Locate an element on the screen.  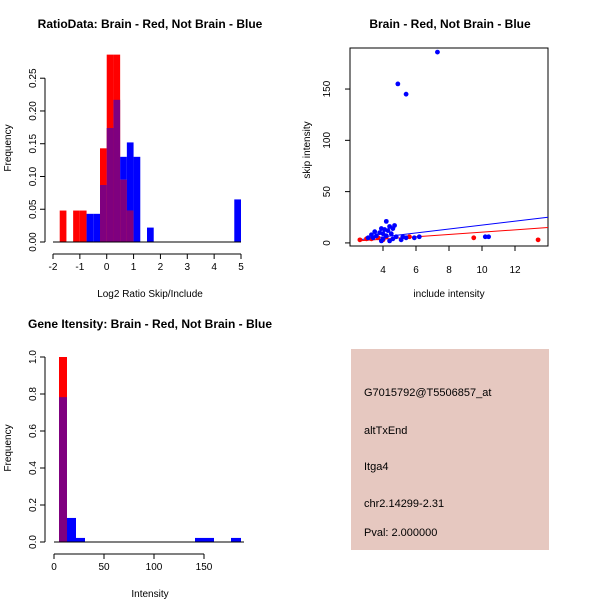
y-tick-label: 0.25 is located at coordinates (33, 78).